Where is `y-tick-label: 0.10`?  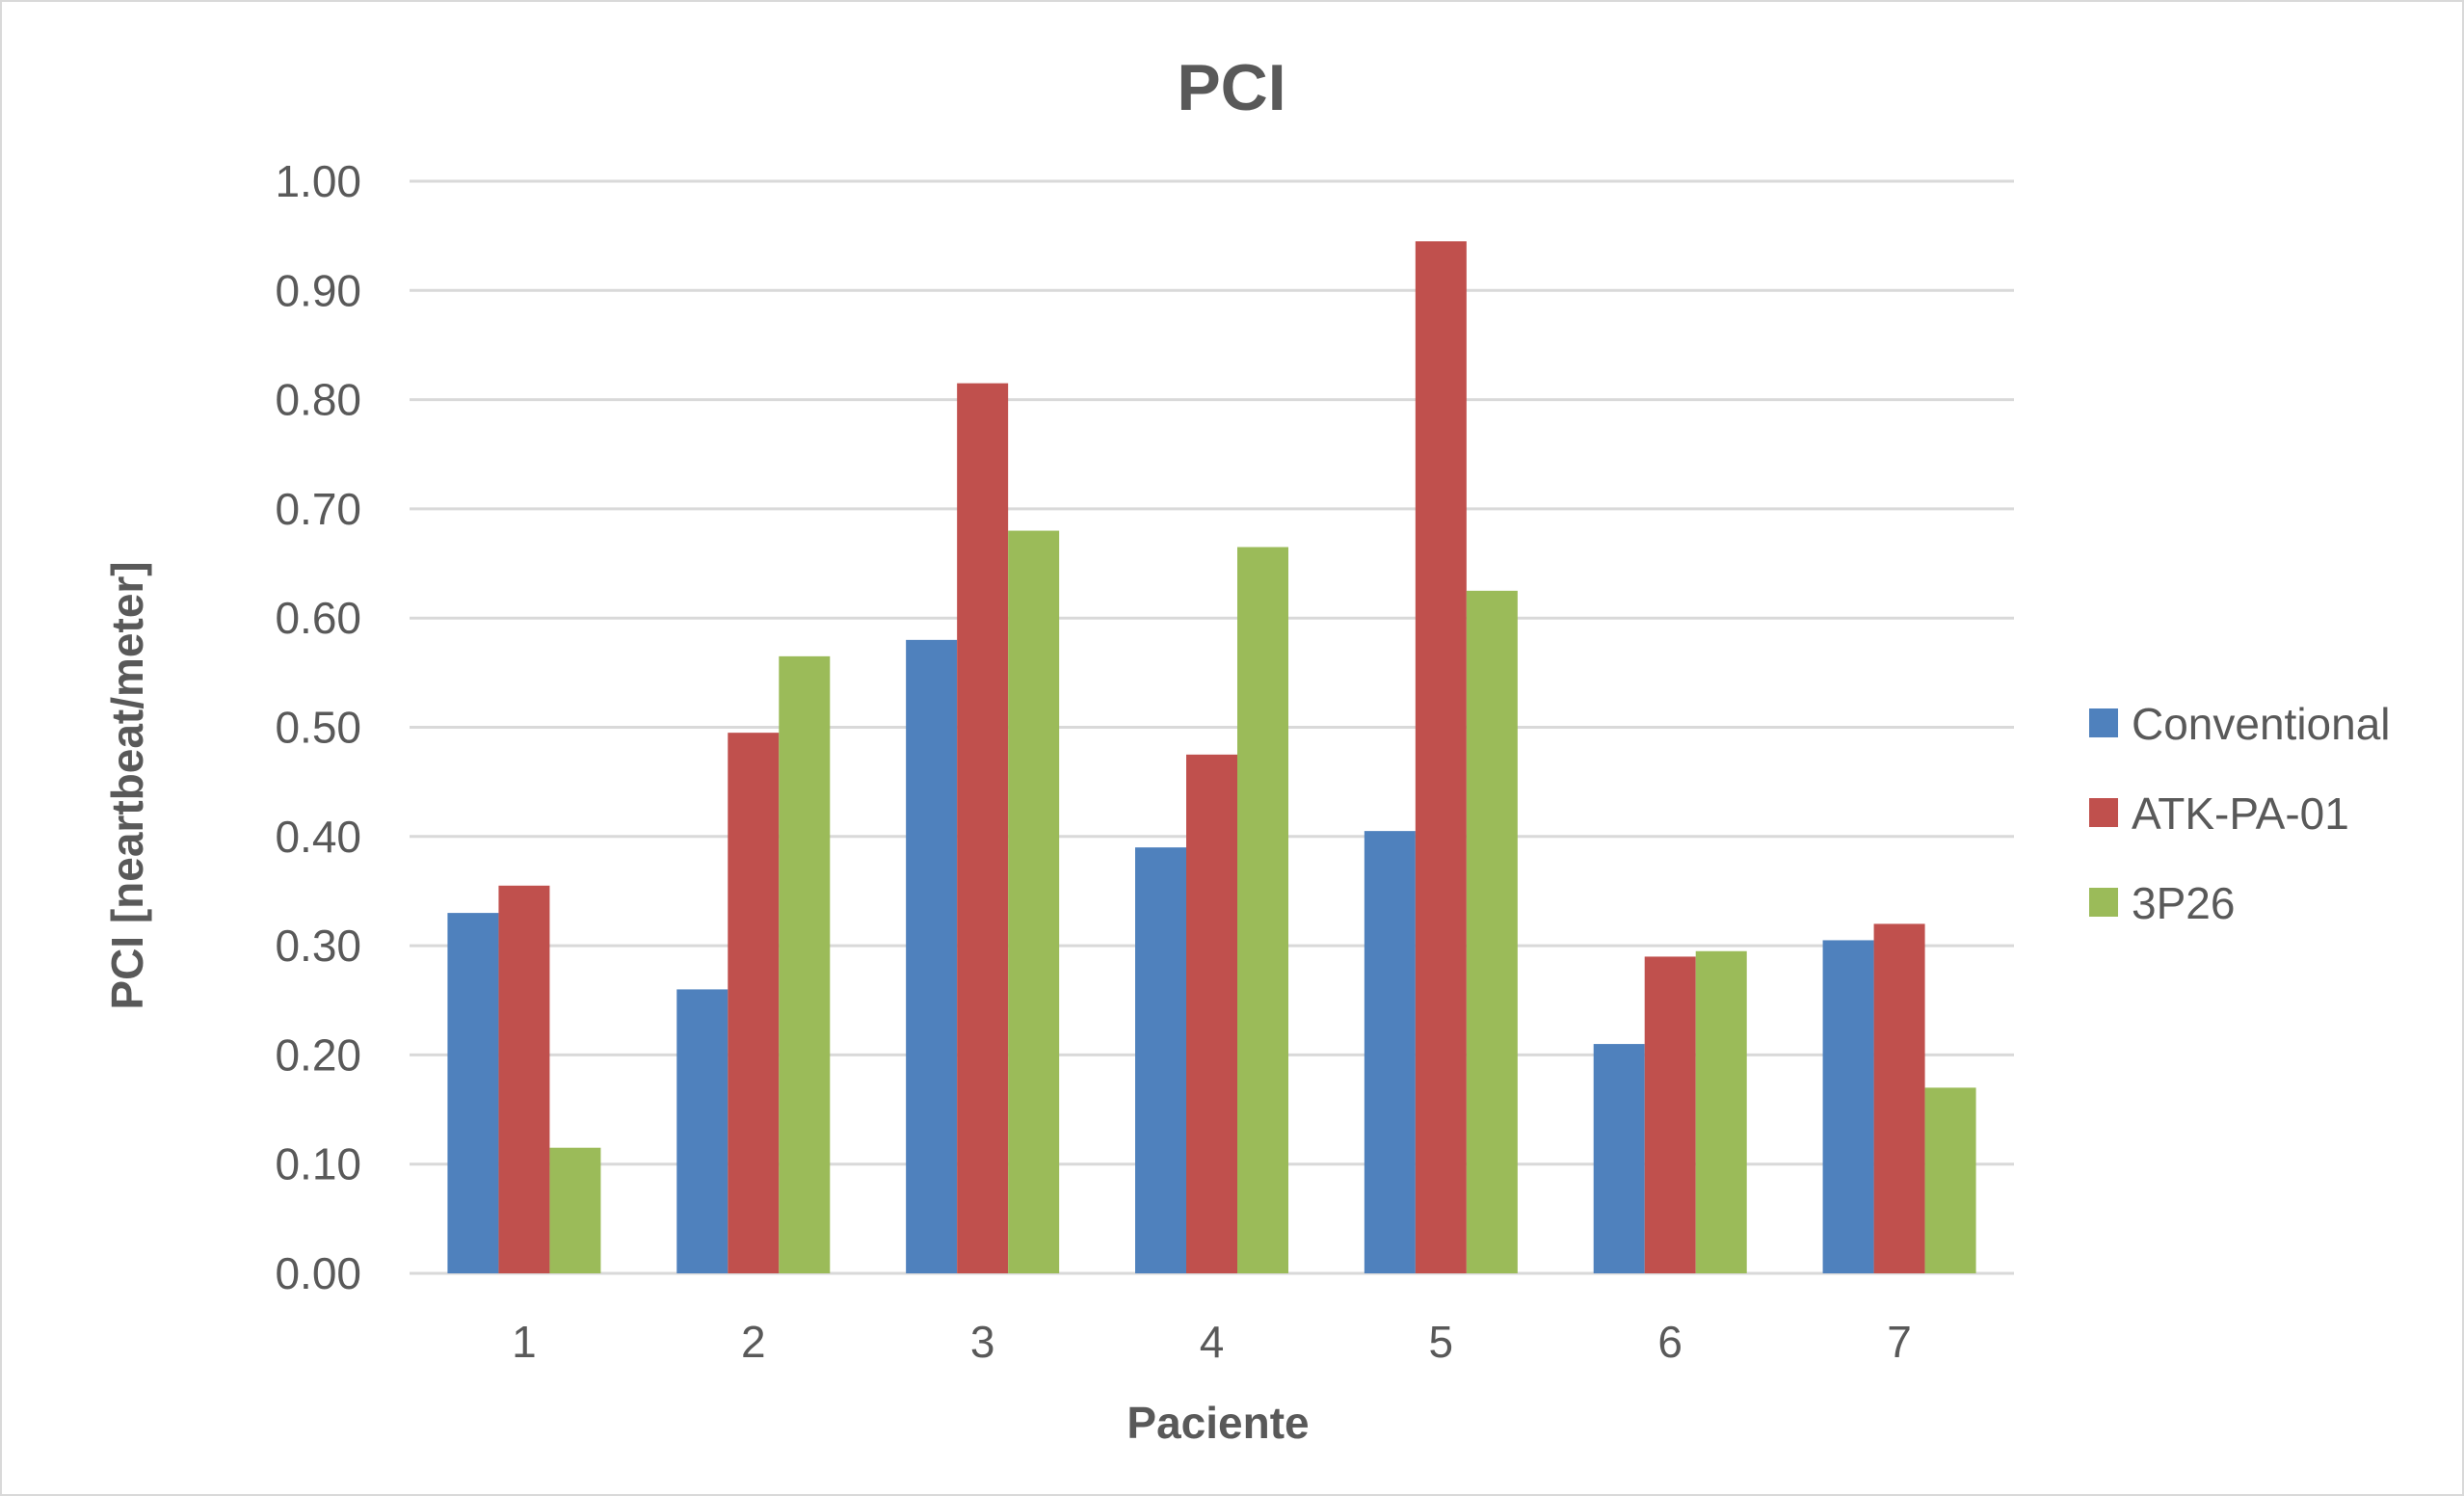 y-tick-label: 0.10 is located at coordinates (318, 1164).